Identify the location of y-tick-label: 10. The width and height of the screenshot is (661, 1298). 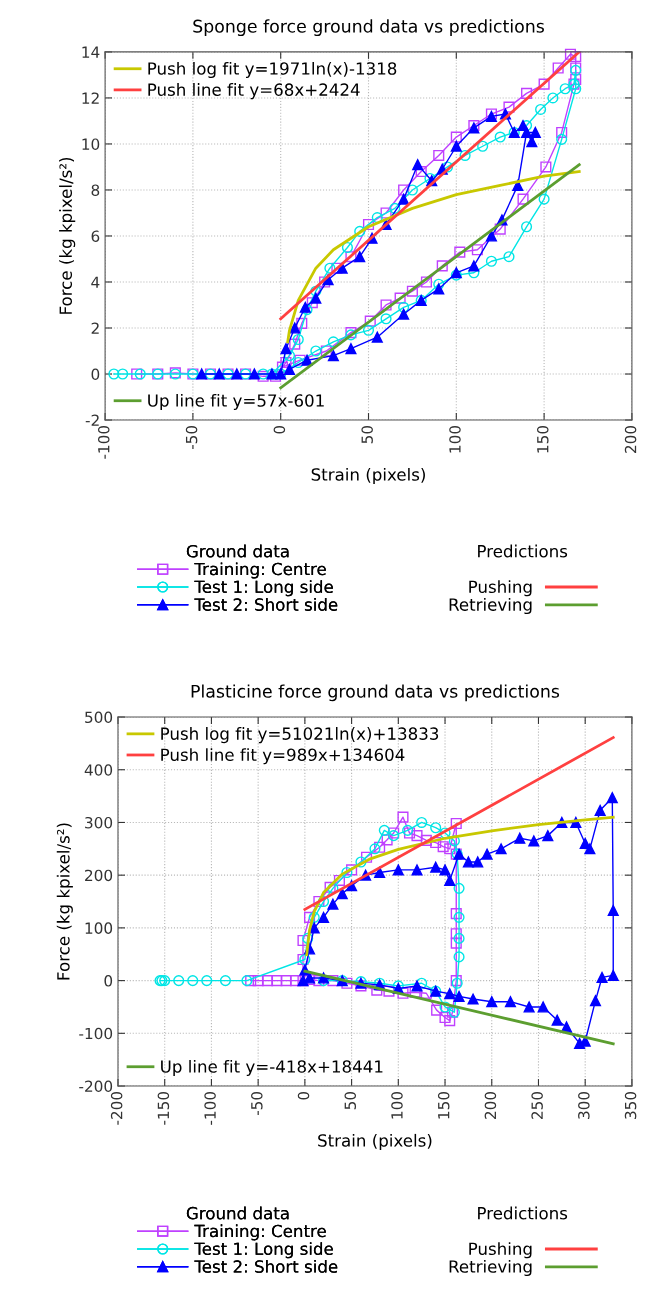
(91, 144).